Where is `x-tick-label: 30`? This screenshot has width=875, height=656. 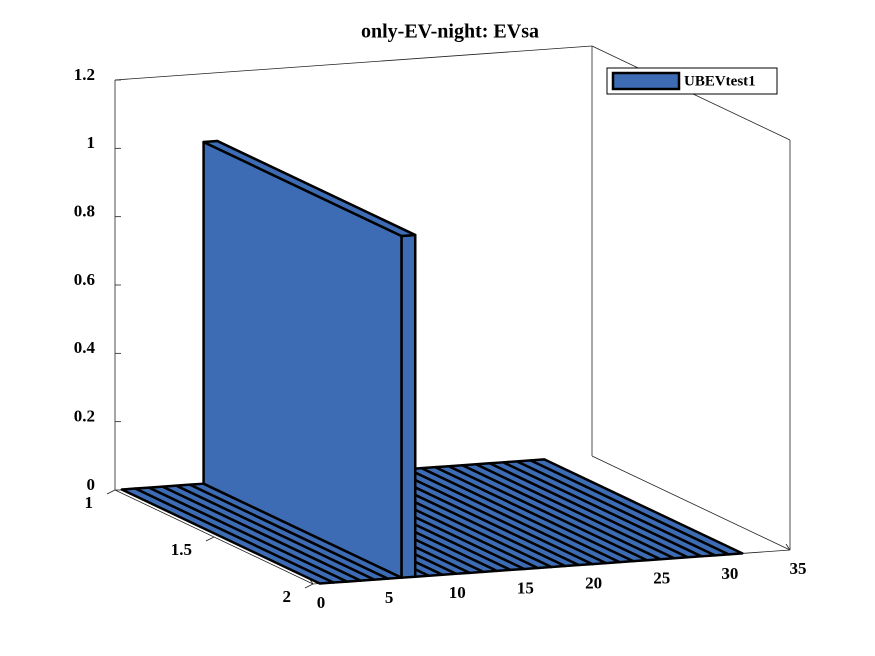 x-tick-label: 30 is located at coordinates (729, 573).